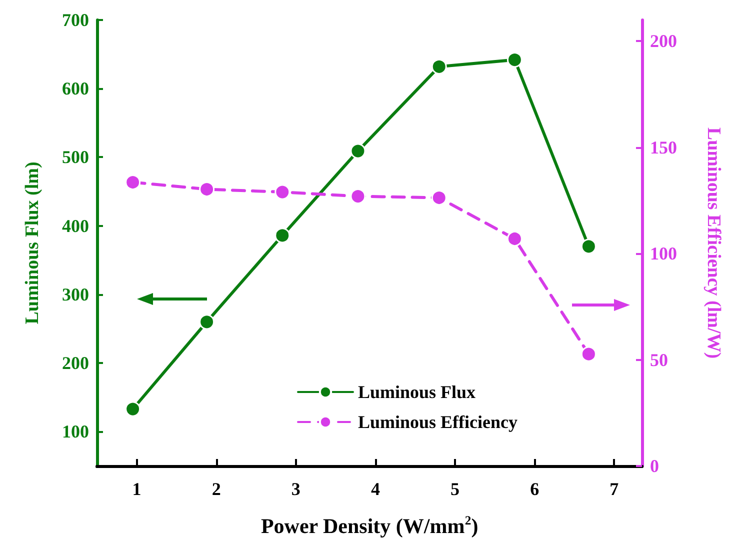 The height and width of the screenshot is (550, 735). I want to click on y-tick-label: 400, so click(75, 226).